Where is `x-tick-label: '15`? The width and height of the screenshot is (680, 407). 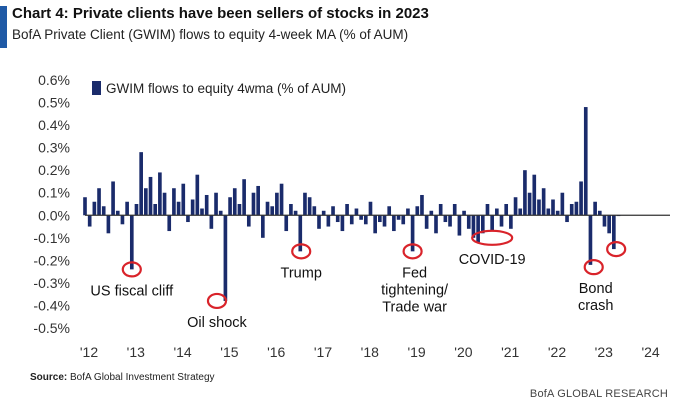 x-tick-label: '15 is located at coordinates (229, 352).